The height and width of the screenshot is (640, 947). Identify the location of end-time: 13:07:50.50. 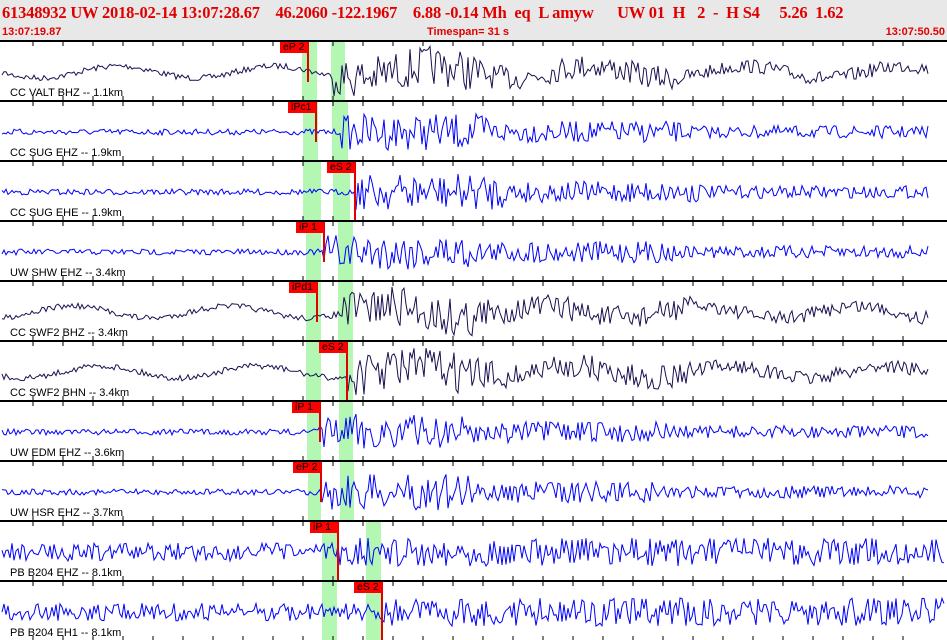
(915, 32).